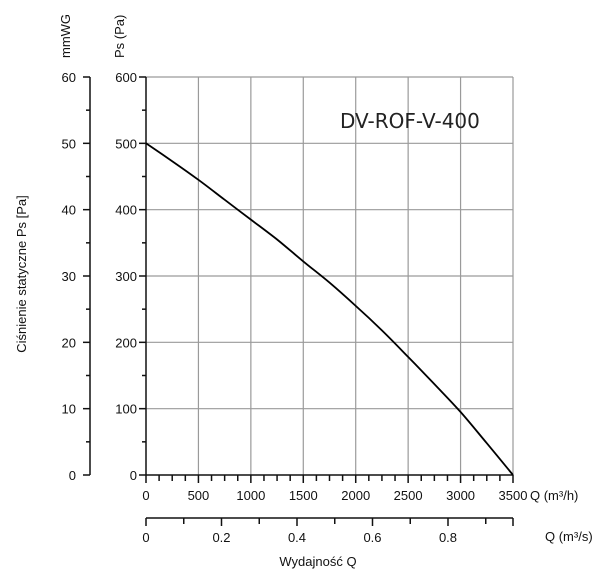  I want to click on left-y-tick-label: 60, so click(69, 77).